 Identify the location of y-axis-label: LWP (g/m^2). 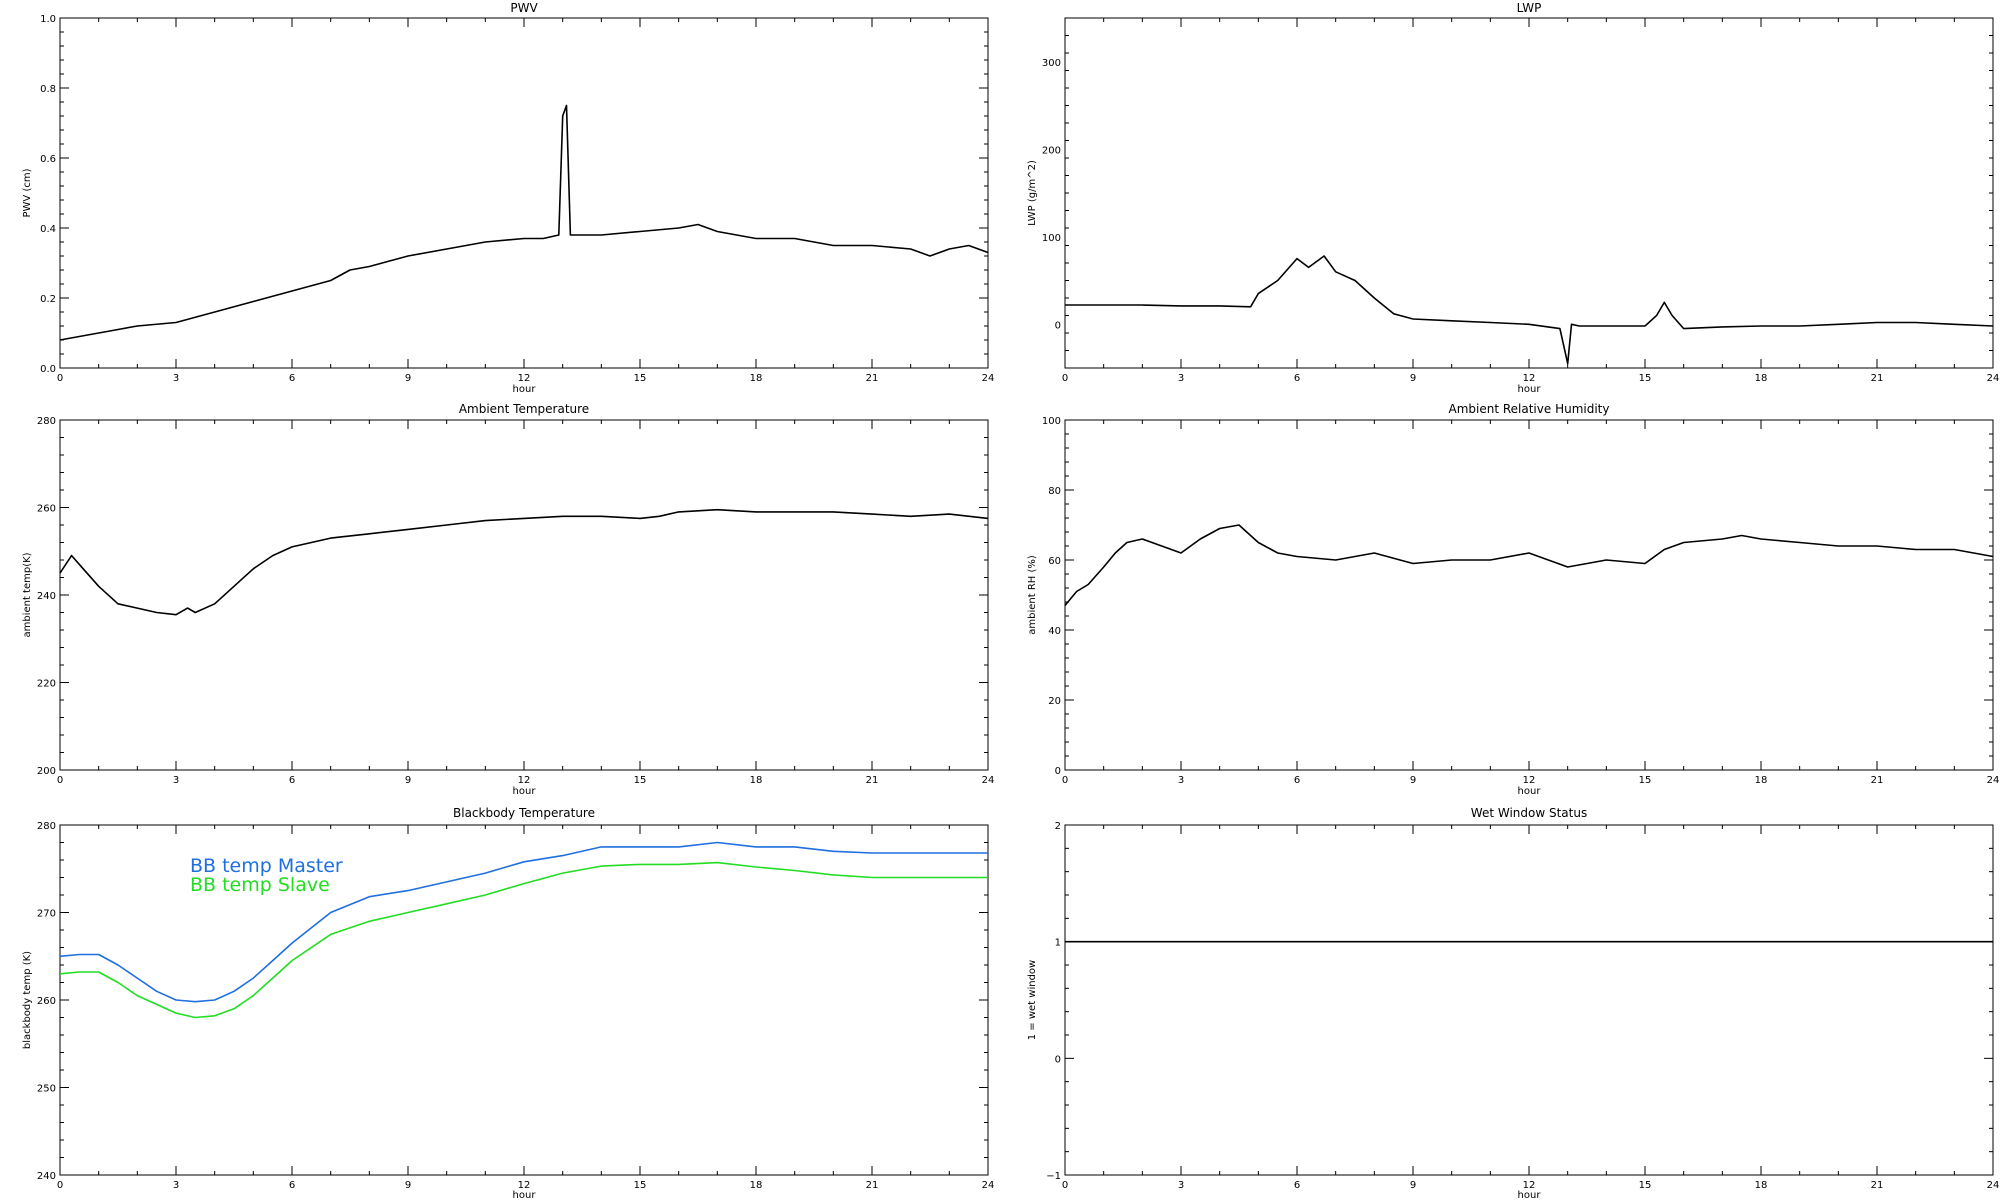
(1032, 193).